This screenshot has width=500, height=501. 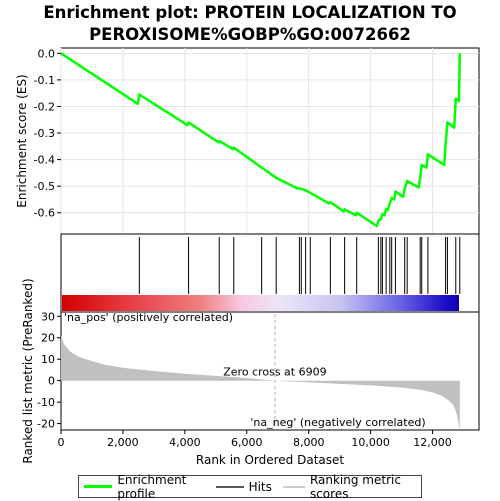 What do you see at coordinates (44, 160) in the screenshot?
I see `es-y-tick-label: -0.4` at bounding box center [44, 160].